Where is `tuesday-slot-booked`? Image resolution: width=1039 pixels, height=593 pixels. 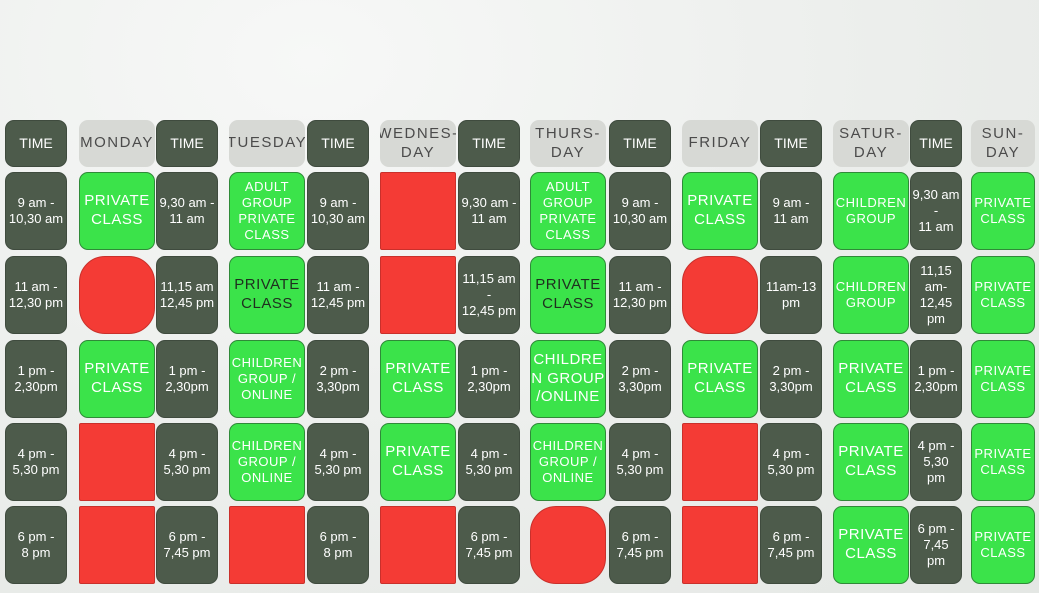
tuesday-slot-booked is located at coordinates (267, 545).